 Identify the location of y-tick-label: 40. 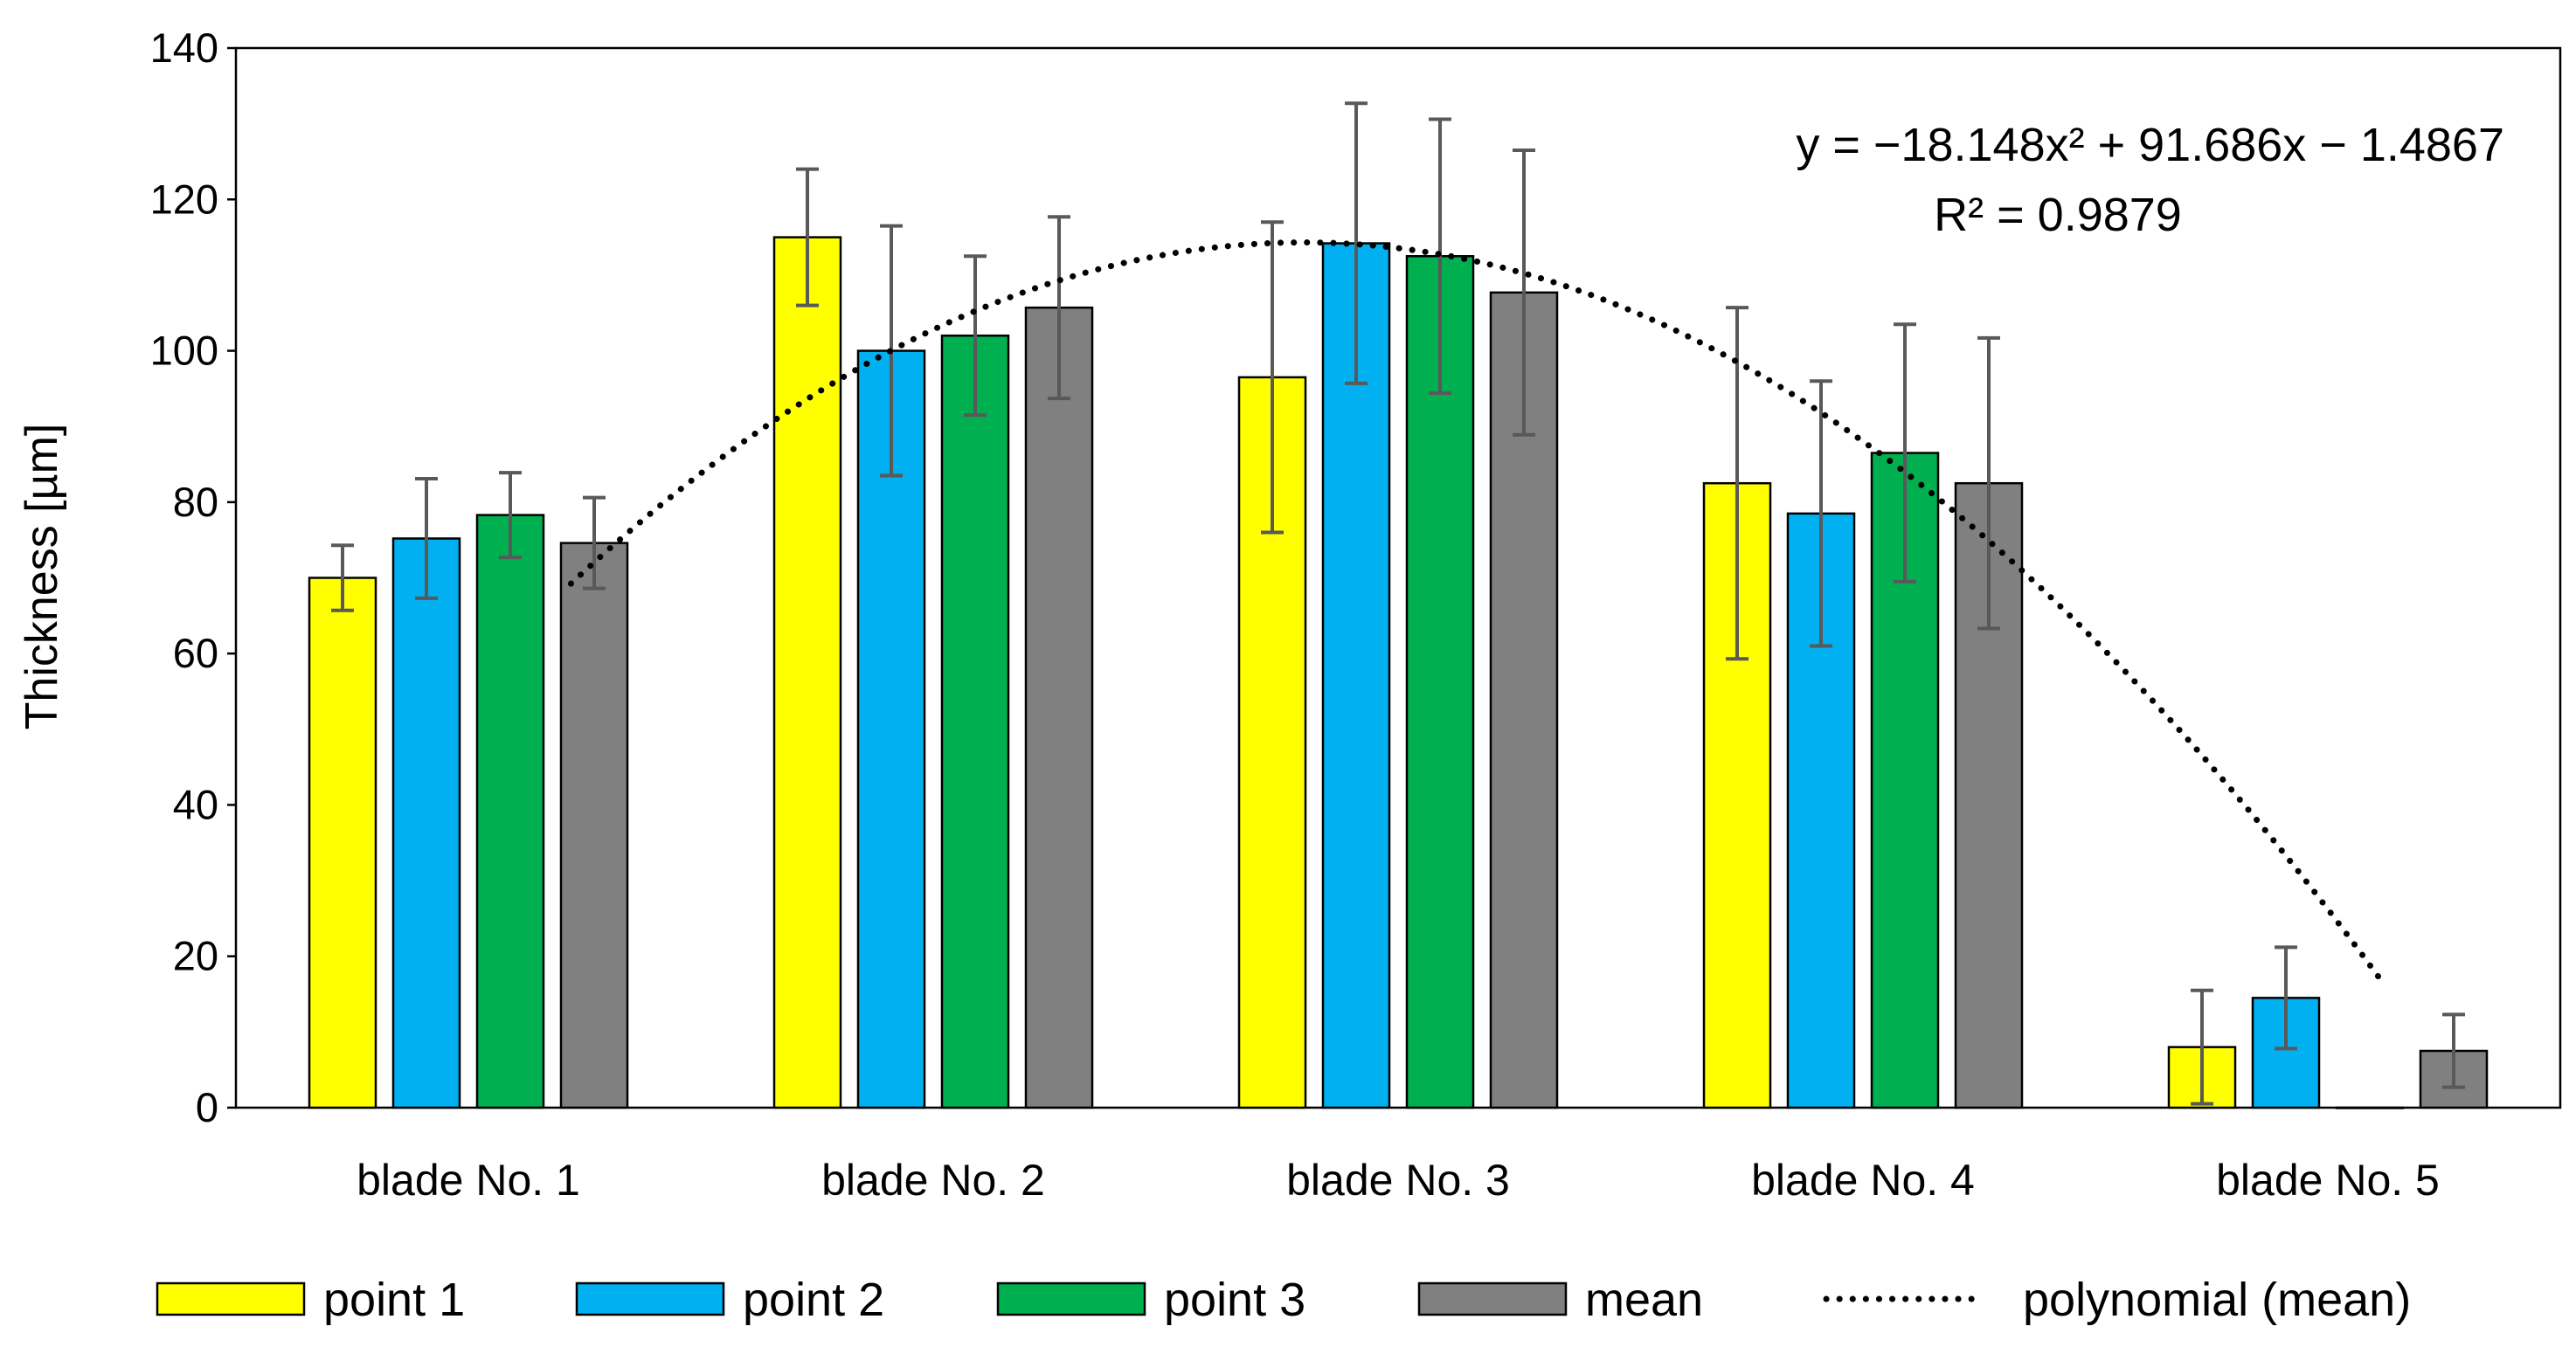
(195, 804).